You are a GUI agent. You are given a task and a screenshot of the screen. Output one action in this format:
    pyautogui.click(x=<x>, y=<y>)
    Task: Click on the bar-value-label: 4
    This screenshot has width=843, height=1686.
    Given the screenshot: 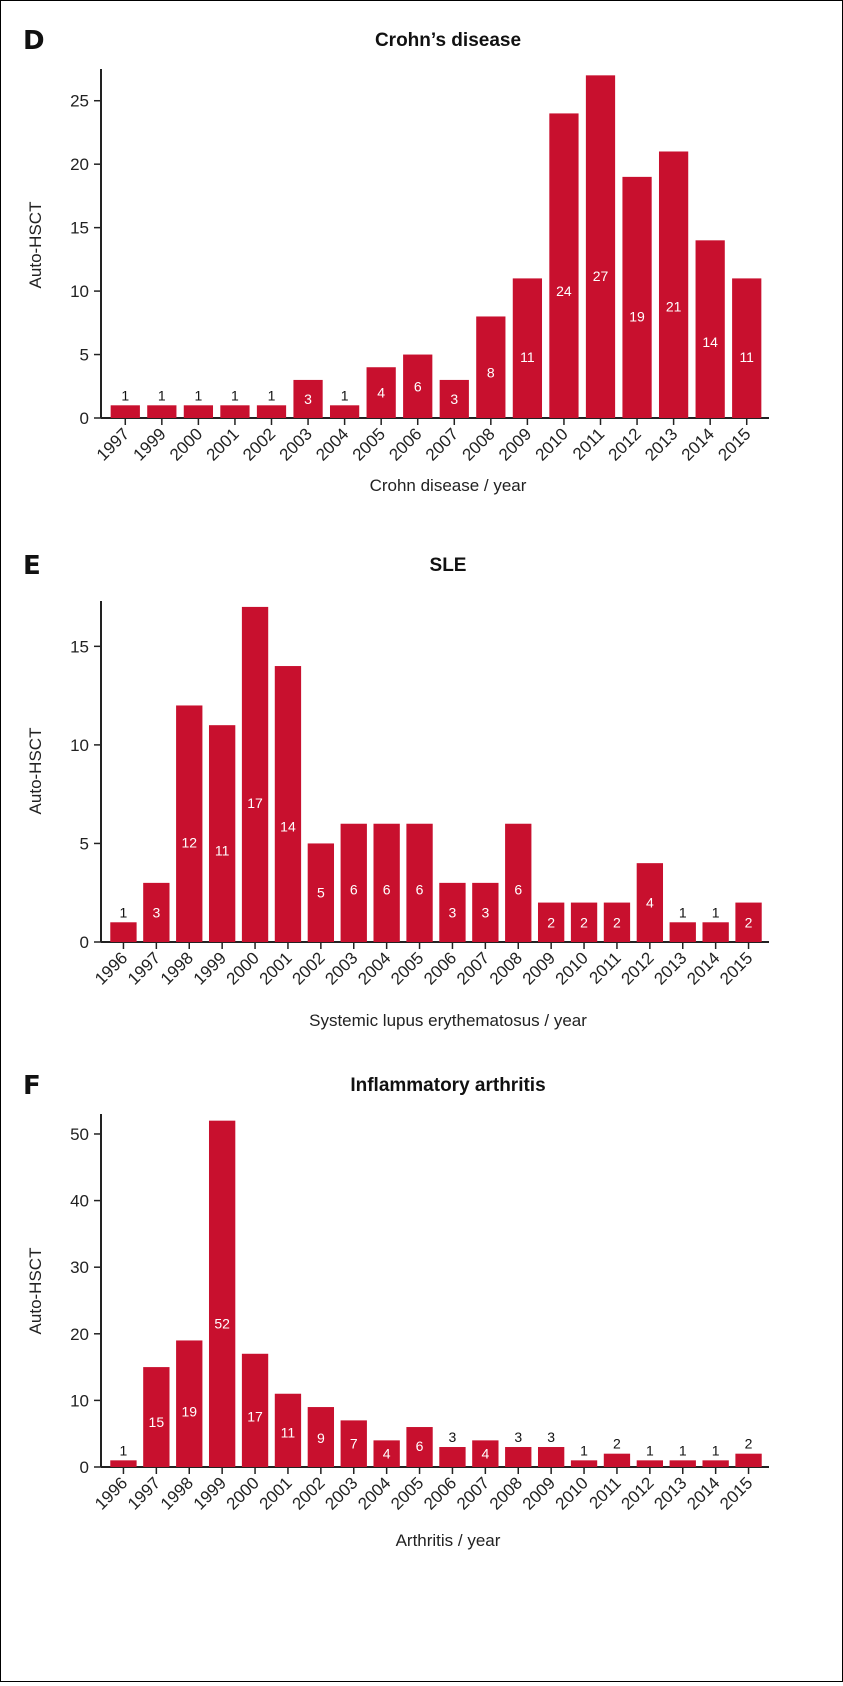 What is the action you would take?
    pyautogui.click(x=650, y=903)
    